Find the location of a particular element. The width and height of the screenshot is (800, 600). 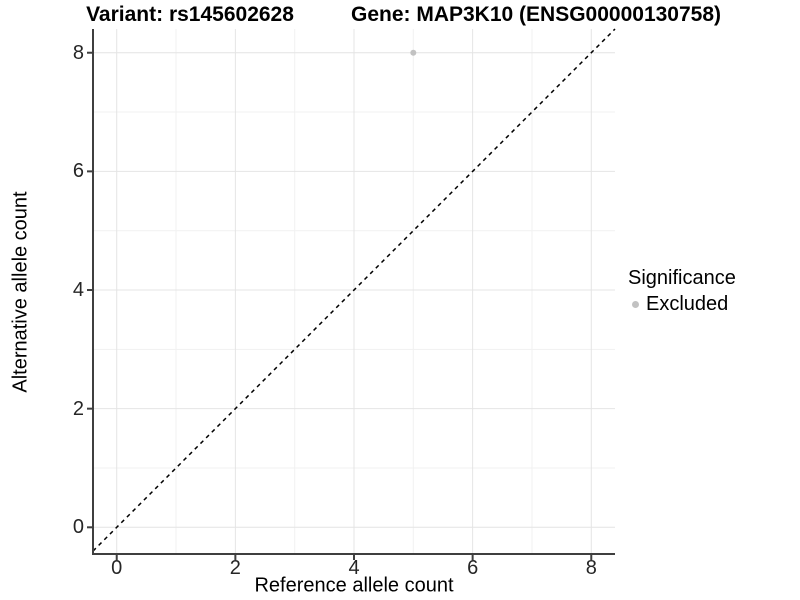

legend-entry-excluded: Excluded is located at coordinates (682, 304).